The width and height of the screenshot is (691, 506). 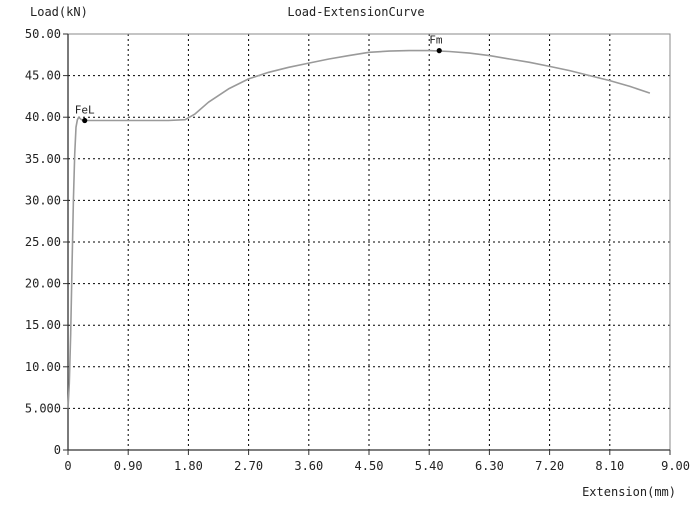 What do you see at coordinates (59, 12) in the screenshot?
I see `y-axis-label: Load(kN)` at bounding box center [59, 12].